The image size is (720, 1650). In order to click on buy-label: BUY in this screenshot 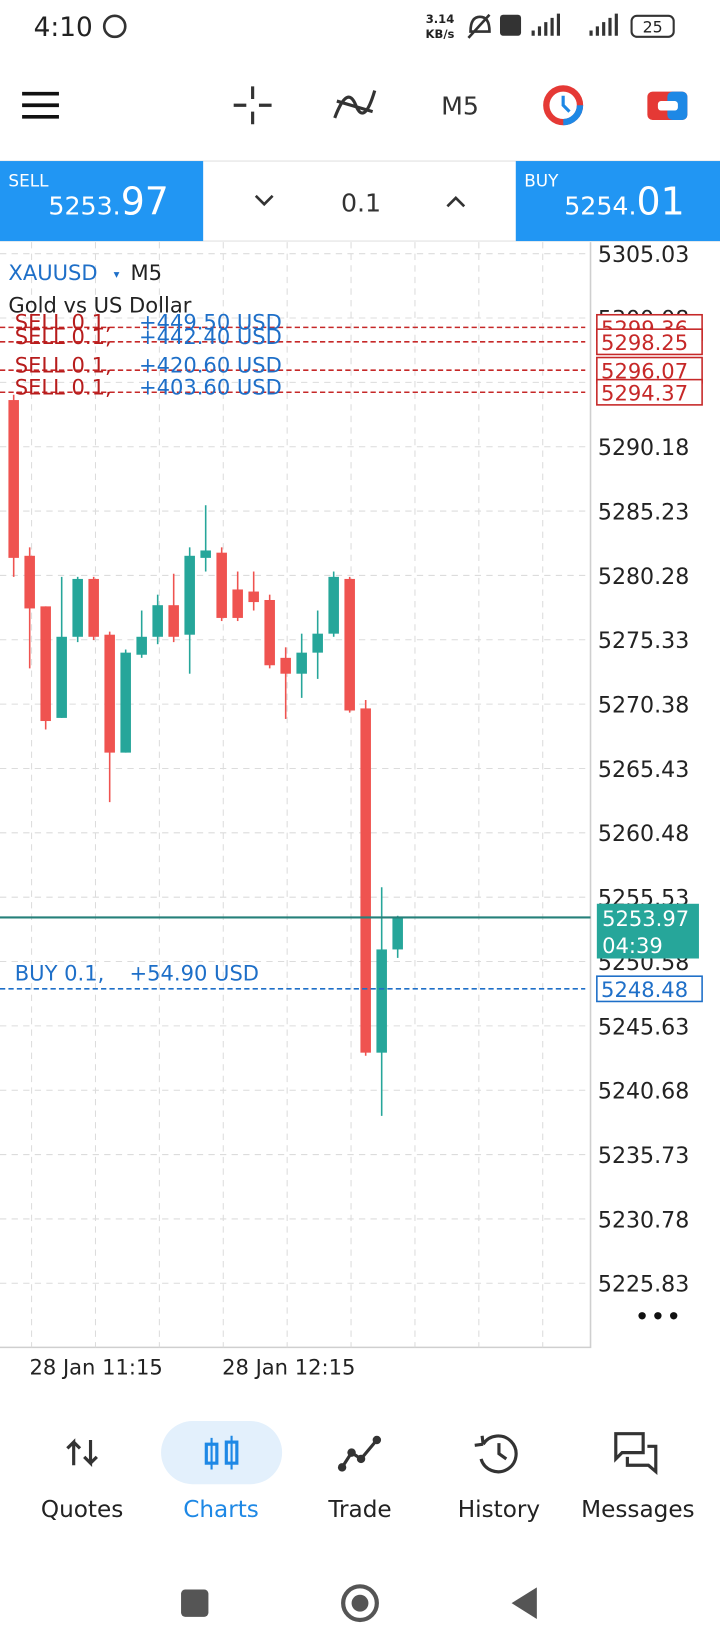, I will do `click(541, 180)`.